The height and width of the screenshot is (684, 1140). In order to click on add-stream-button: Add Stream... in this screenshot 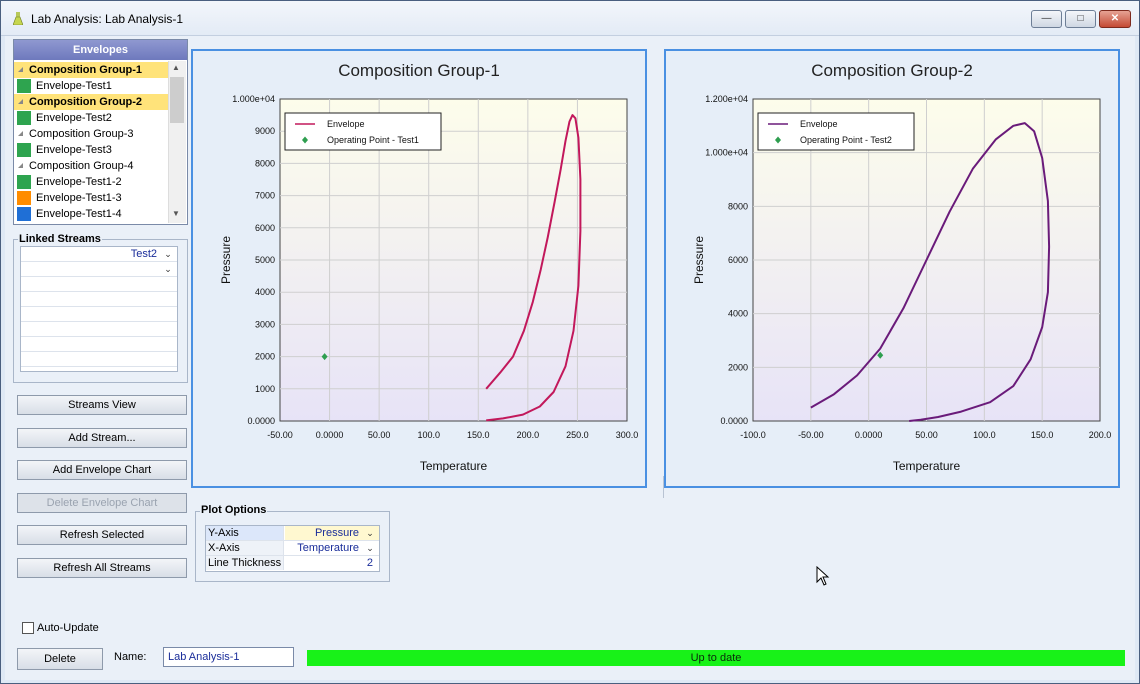, I will do `click(102, 438)`.